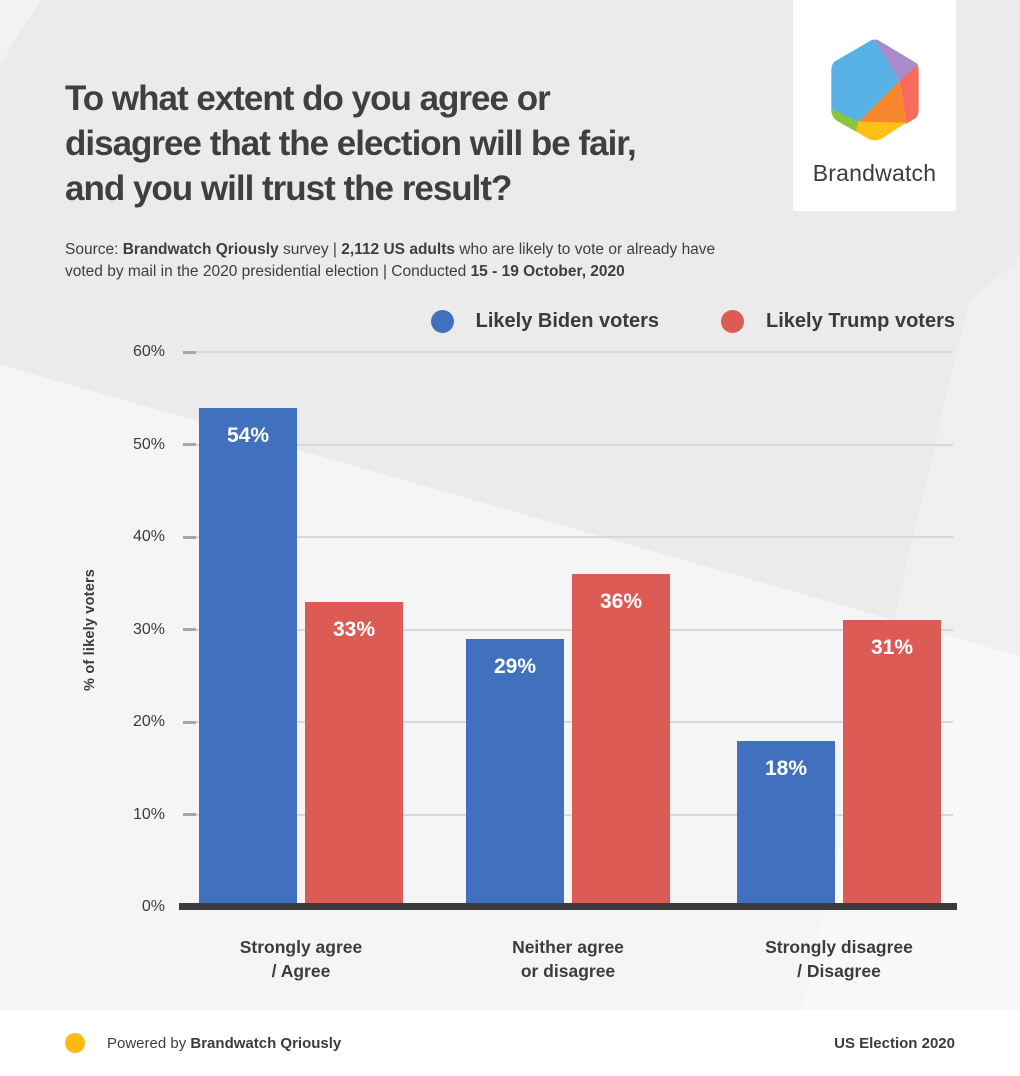 Image resolution: width=1020 pixels, height=1076 pixels. I want to click on y-tick-label: 50%, so click(148, 444).